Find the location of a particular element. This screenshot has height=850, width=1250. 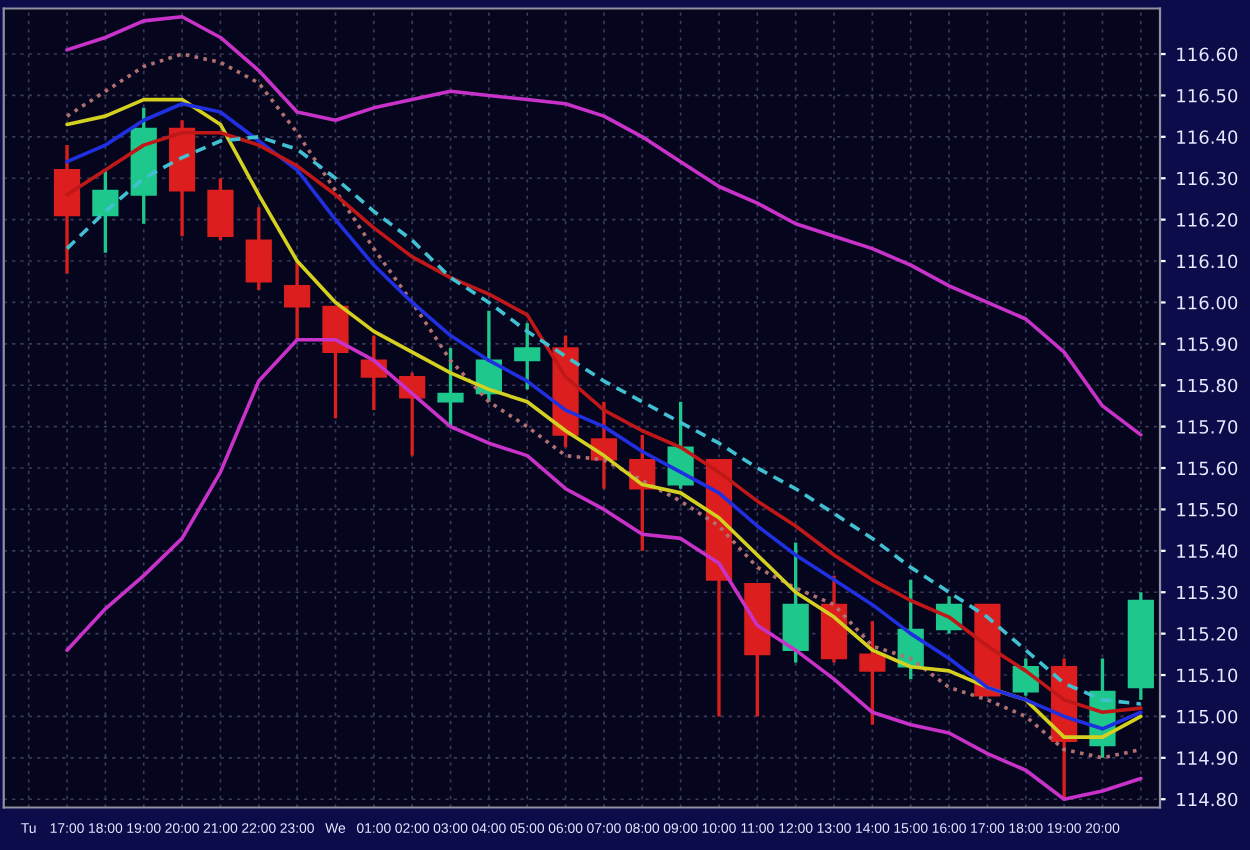

y-tick-label: 115.00 is located at coordinates (1207, 716).